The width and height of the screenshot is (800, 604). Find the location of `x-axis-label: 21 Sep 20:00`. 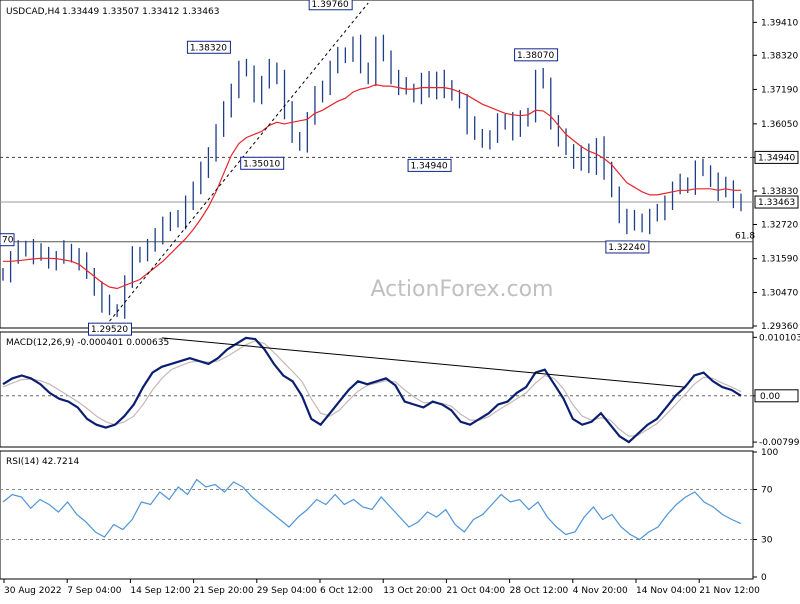

x-axis-label: 21 Sep 20:00 is located at coordinates (224, 591).